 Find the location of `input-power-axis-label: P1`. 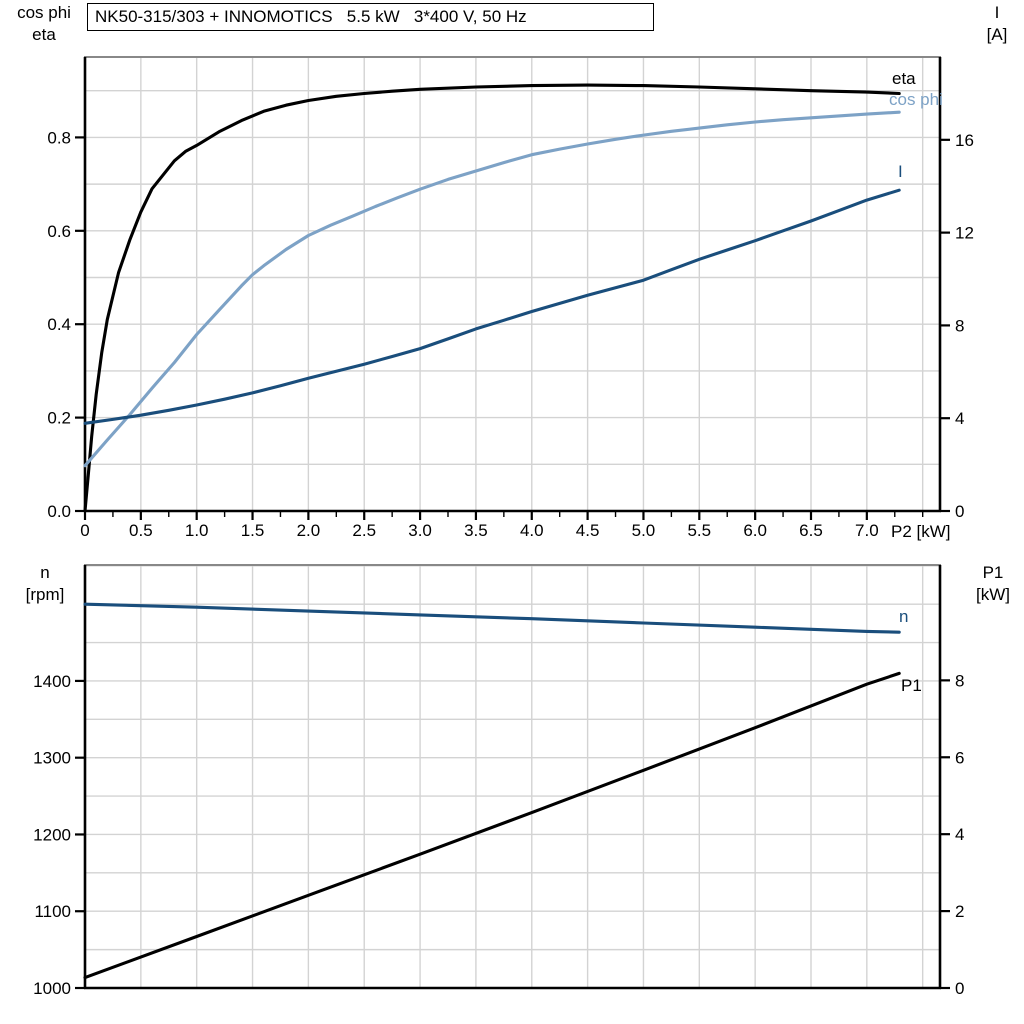

input-power-axis-label: P1 is located at coordinates (993, 572).